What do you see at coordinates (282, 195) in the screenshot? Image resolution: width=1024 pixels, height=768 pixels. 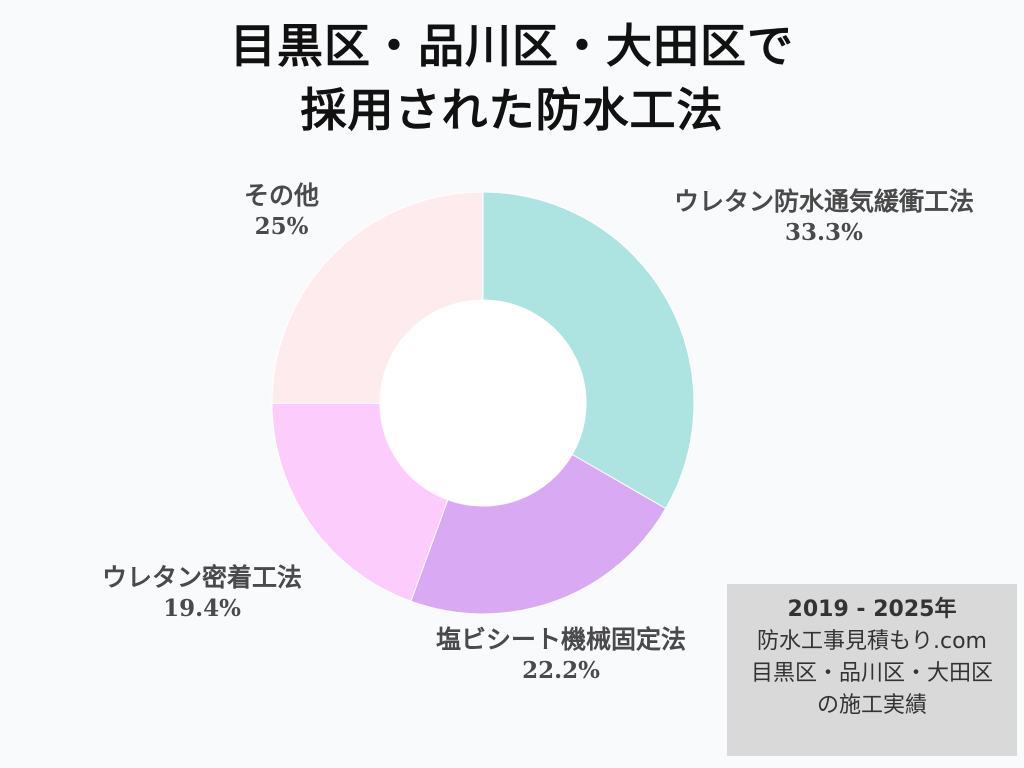 I see `slice-name: その他` at bounding box center [282, 195].